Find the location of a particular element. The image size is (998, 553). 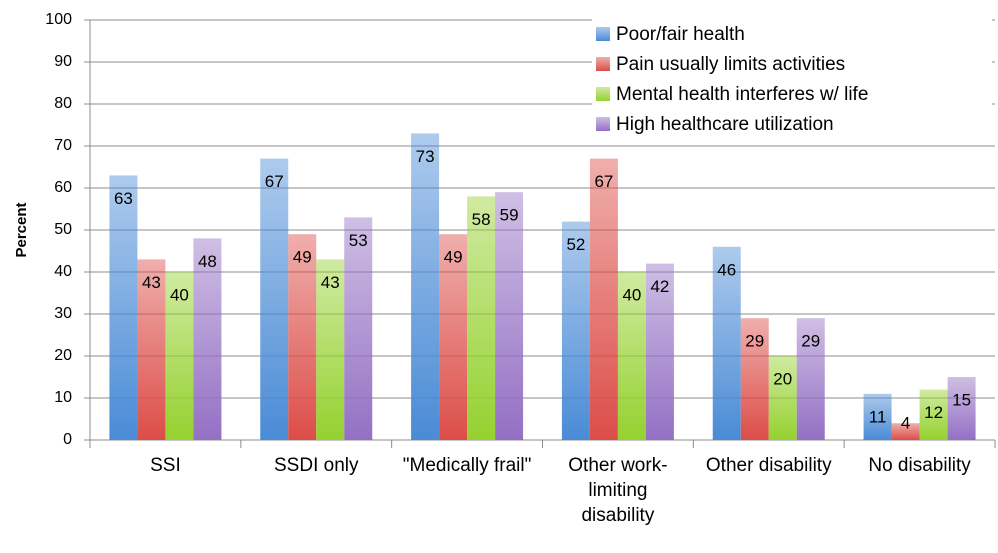

x-tick-label: No disability is located at coordinates (919, 465).